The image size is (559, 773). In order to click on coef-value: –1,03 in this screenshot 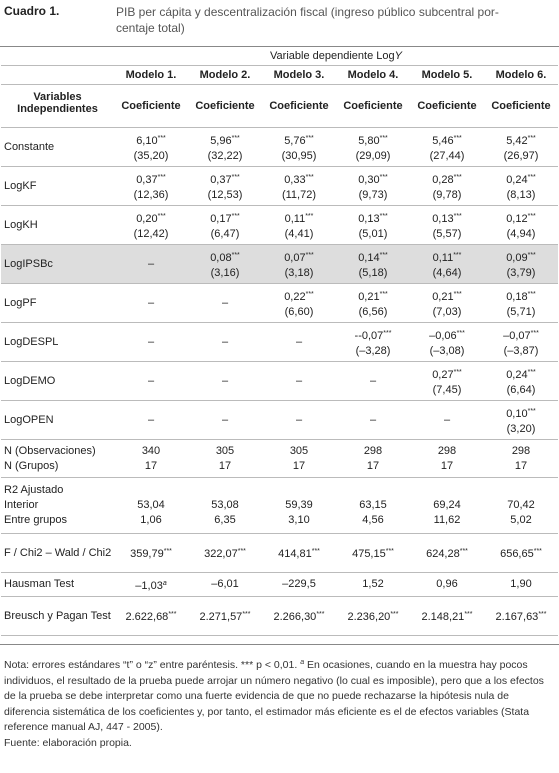, I will do `click(149, 585)`.